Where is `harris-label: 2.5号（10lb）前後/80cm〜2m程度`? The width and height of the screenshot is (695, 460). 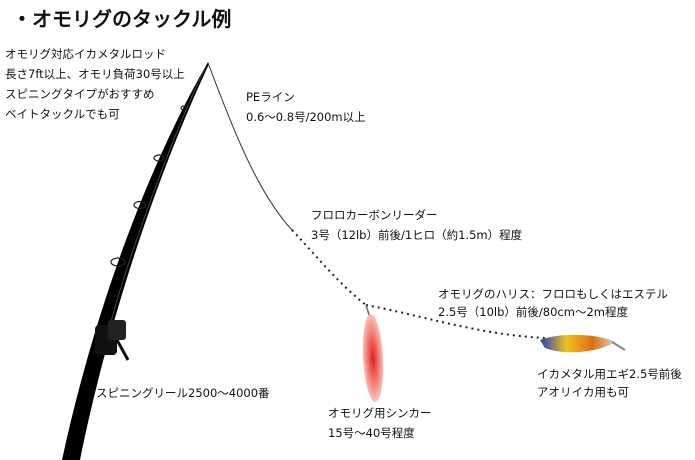
harris-label: 2.5号（10lb）前後/80cm〜2m程度 is located at coordinates (533, 312).